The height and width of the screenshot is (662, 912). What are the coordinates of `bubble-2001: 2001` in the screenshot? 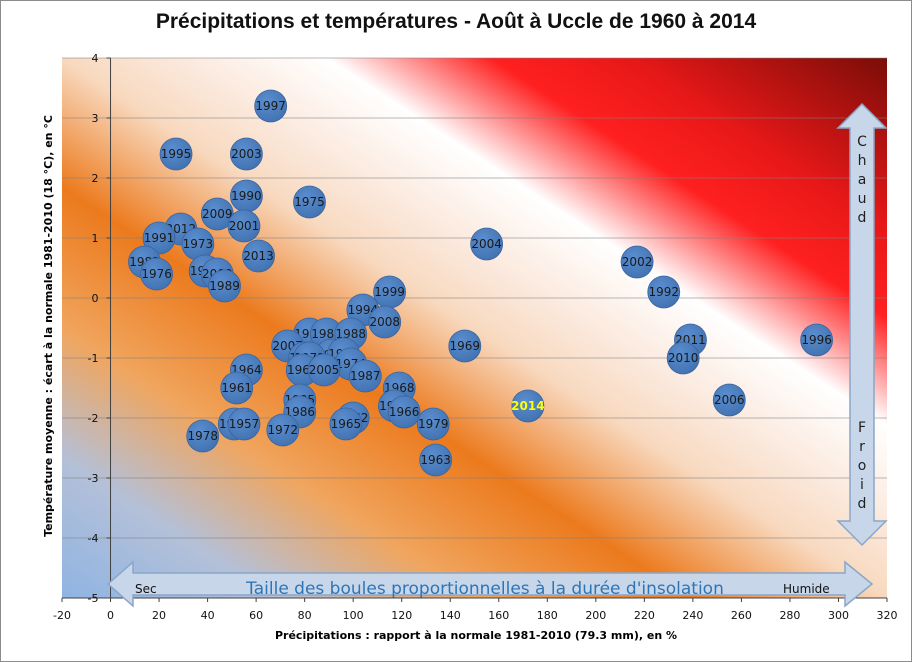 It's located at (244, 226).